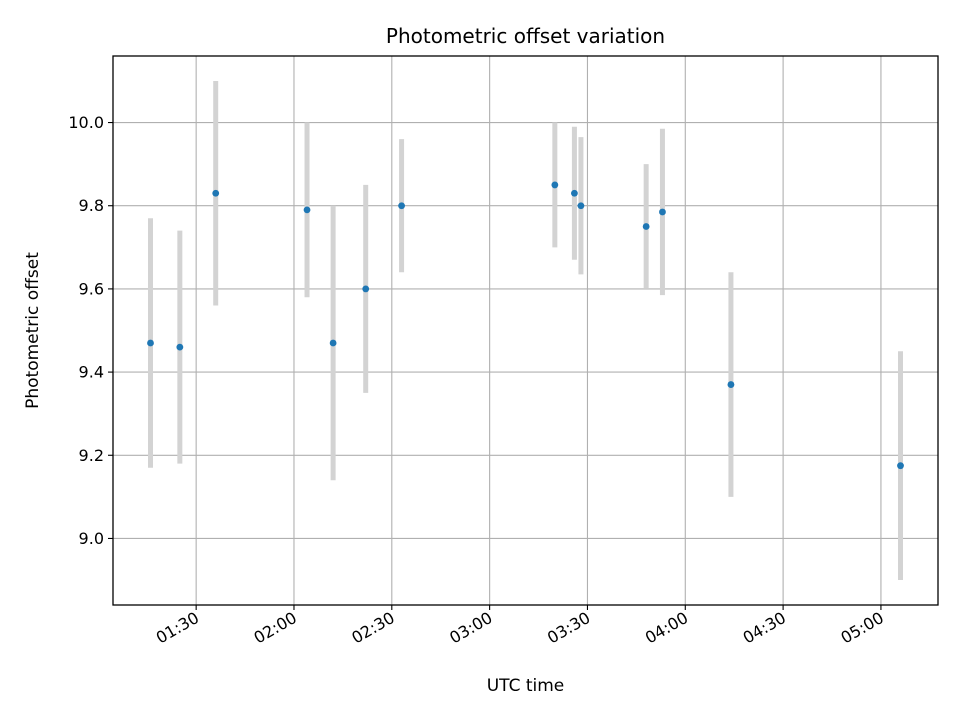 Image resolution: width=960 pixels, height=720 pixels. What do you see at coordinates (91, 538) in the screenshot?
I see `y-tick-label: 9.0` at bounding box center [91, 538].